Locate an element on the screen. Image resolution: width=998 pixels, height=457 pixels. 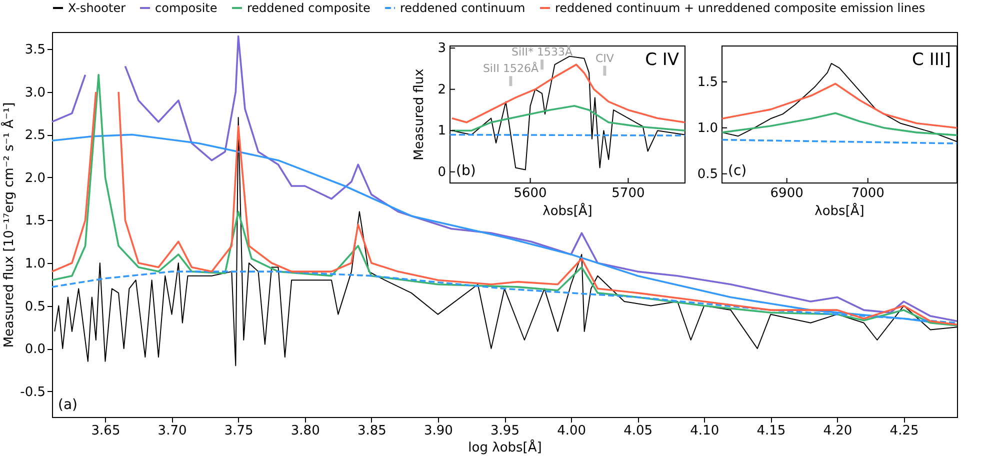
y-axis-title: Measured flux [10⁻¹⁷erg cm⁻² s⁻¹ Å⁻¹] is located at coordinates (9, 225).